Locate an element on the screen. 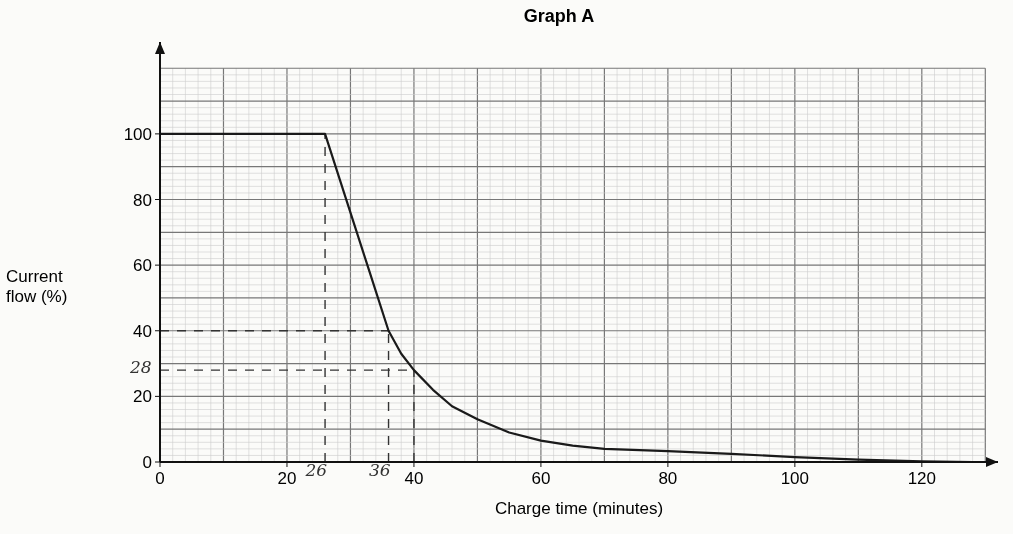 Image resolution: width=1013 pixels, height=534 pixels. x-tick-label: 60 is located at coordinates (541, 478).